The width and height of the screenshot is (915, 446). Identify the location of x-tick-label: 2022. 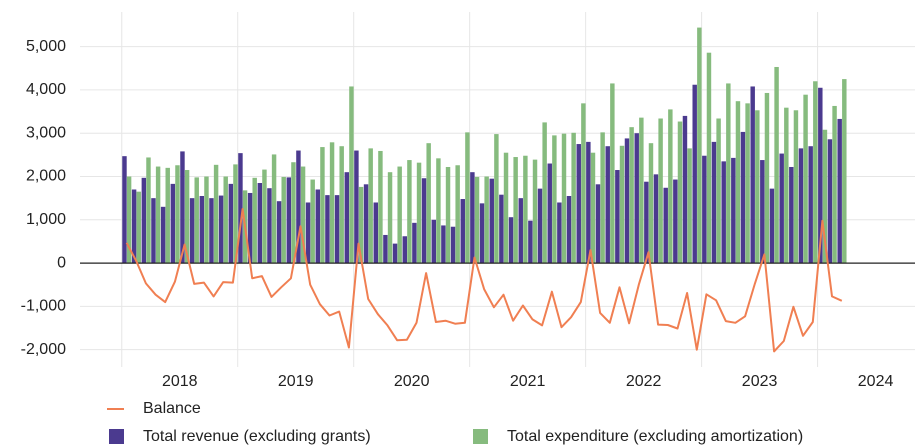
(644, 381).